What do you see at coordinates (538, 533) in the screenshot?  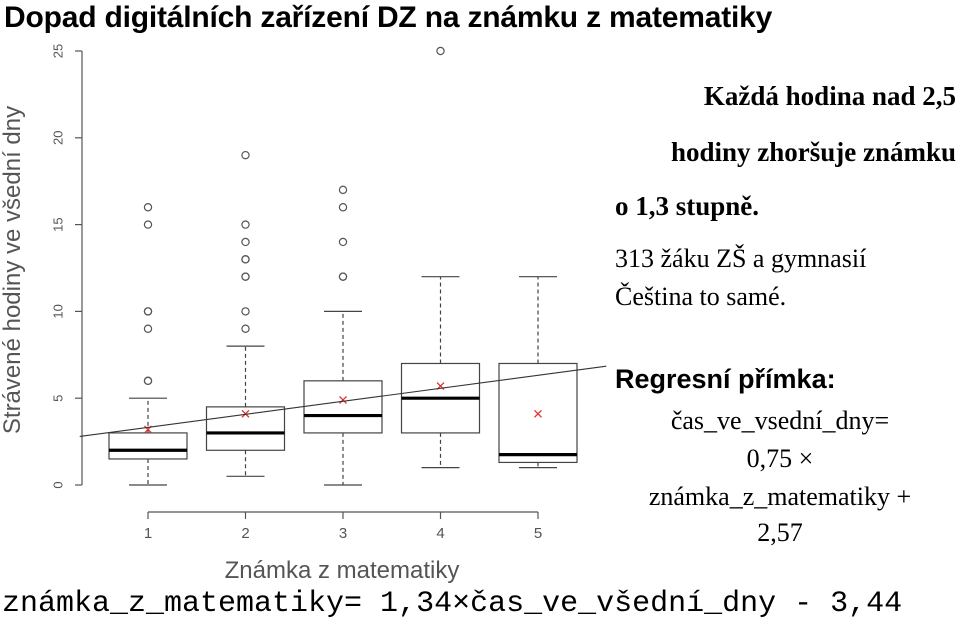 I see `x-tick-label: 5` at bounding box center [538, 533].